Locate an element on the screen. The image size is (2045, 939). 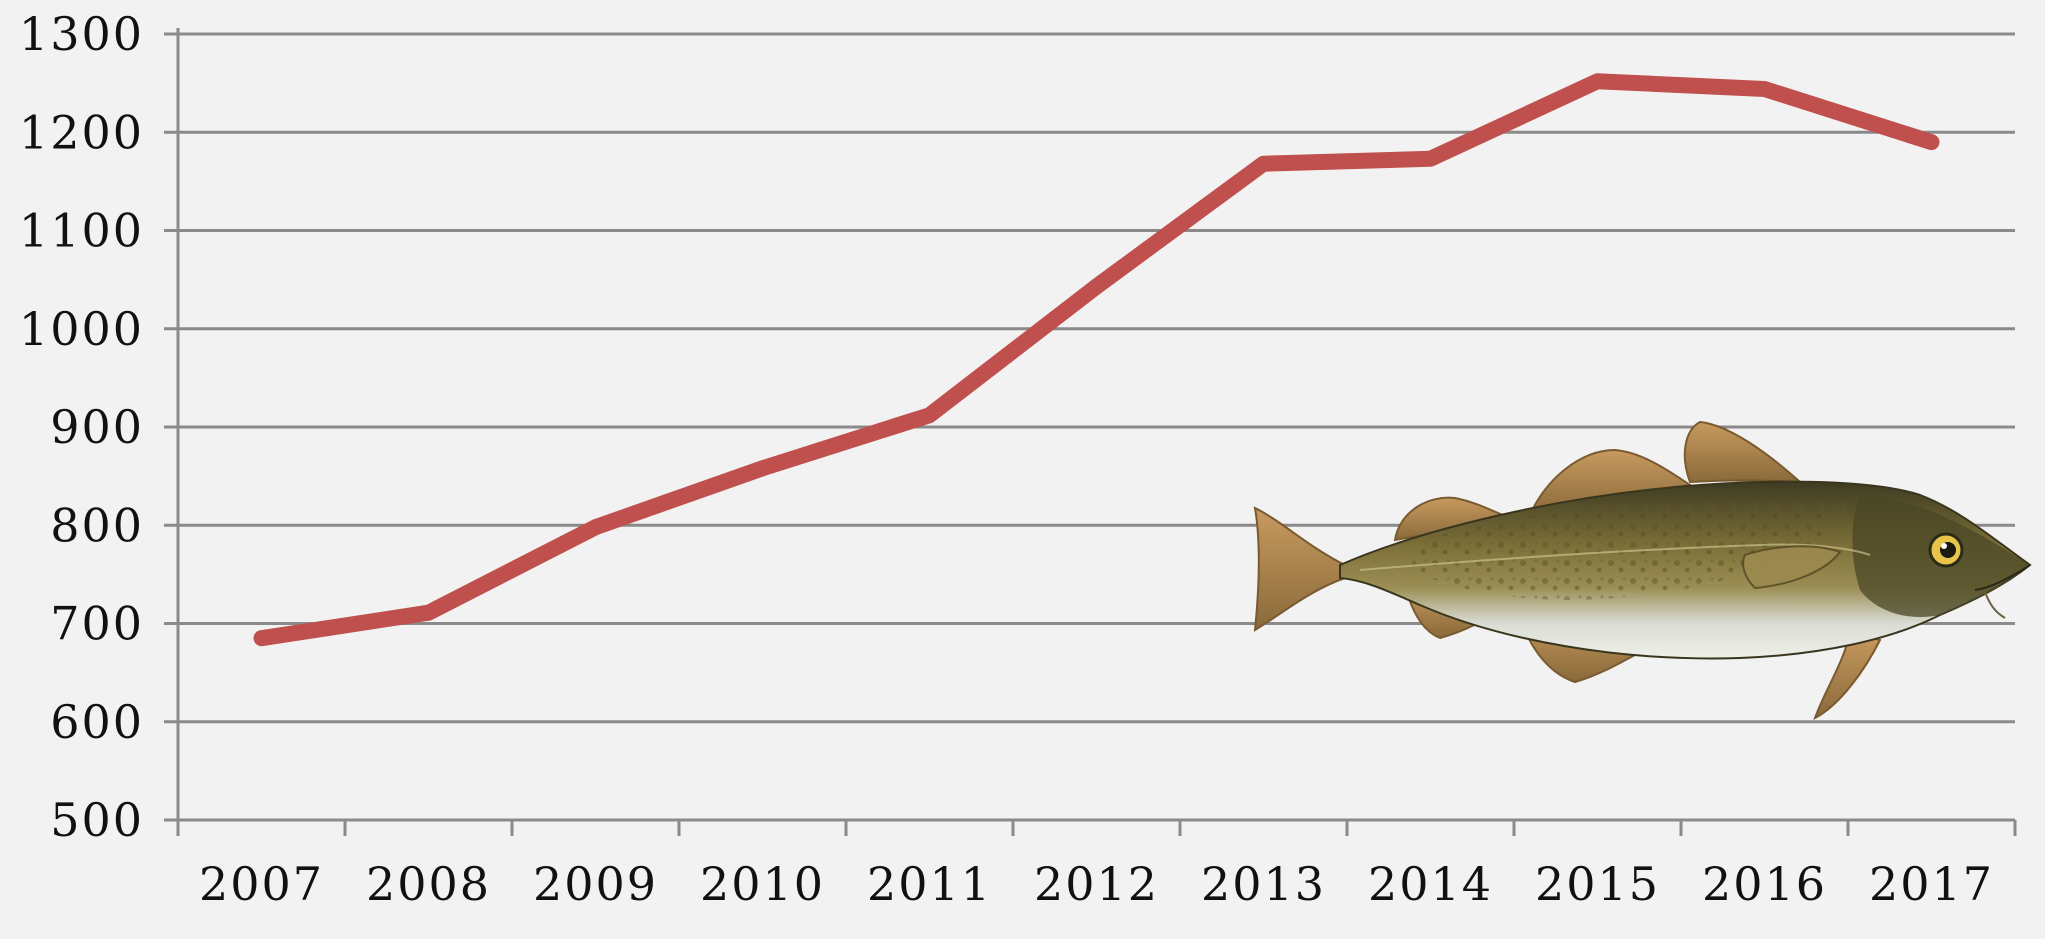
y-axis-tick-labels: 500 600 700 800 900 1000 1100 1200 1300 is located at coordinates (81, 427).